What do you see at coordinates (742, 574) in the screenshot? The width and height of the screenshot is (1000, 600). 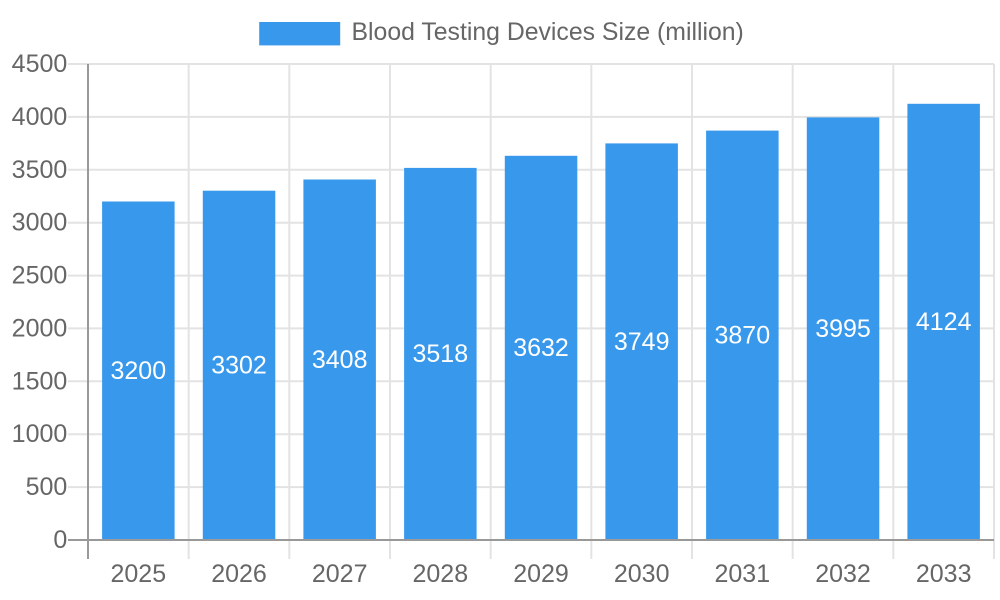 I see `svg-text: 2031` at bounding box center [742, 574].